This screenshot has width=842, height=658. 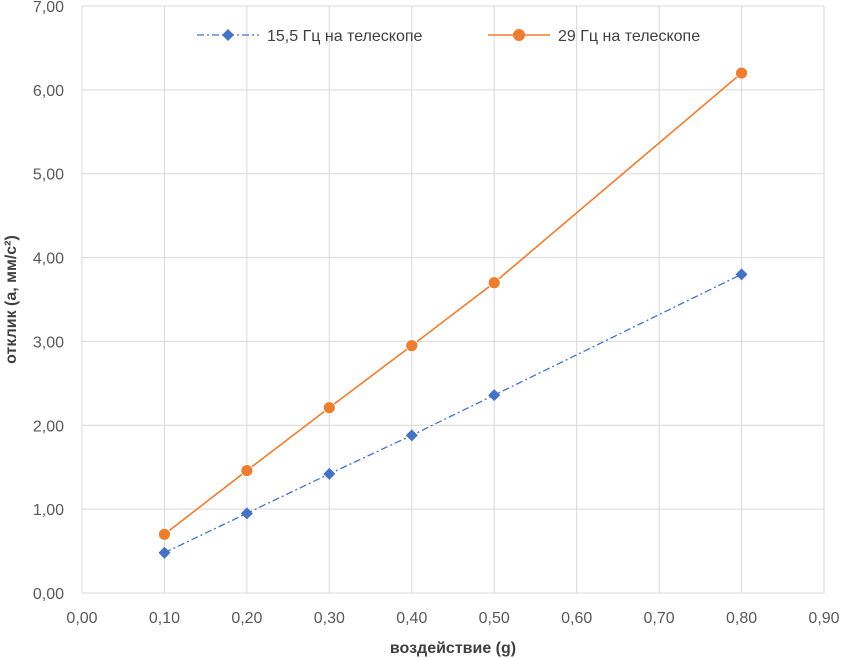 What do you see at coordinates (576, 618) in the screenshot?
I see `x-tick-label: 0,60` at bounding box center [576, 618].